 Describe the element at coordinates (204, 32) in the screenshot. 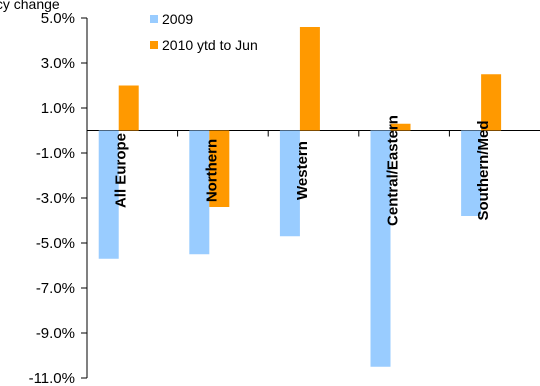

I see `legend: 2009 2010 ytd to Jun` at that location.